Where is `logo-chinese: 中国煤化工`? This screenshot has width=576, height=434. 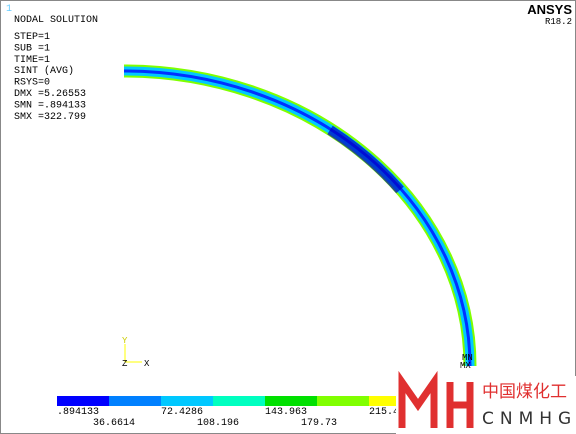
logo-chinese: 中国煤化工 is located at coordinates (524, 392).